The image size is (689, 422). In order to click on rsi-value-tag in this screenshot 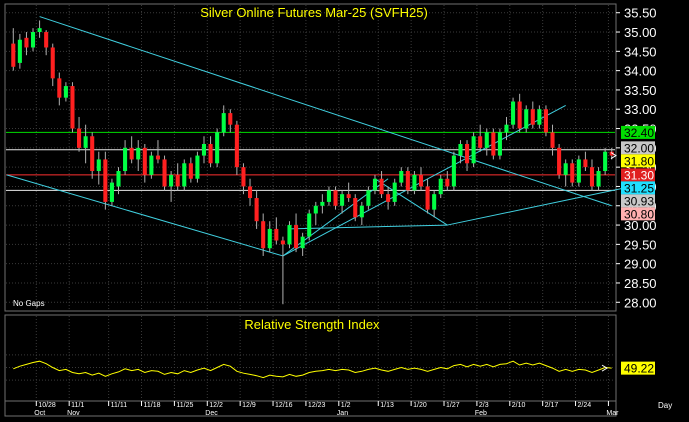, I will do `click(638, 368)`.